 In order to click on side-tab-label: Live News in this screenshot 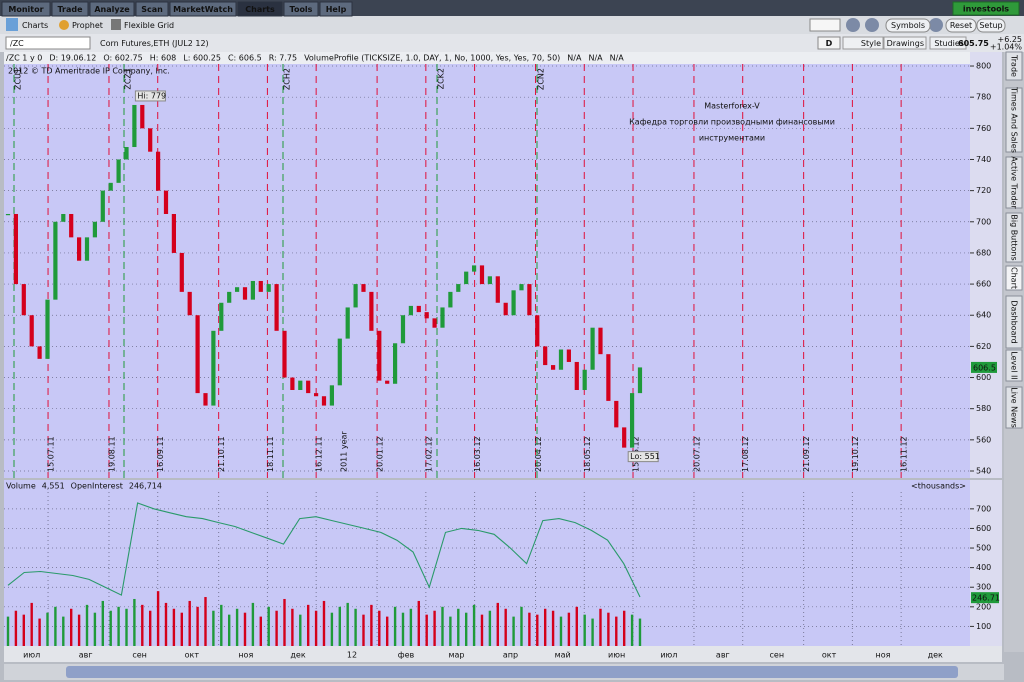, I will do `click(1014, 407)`.